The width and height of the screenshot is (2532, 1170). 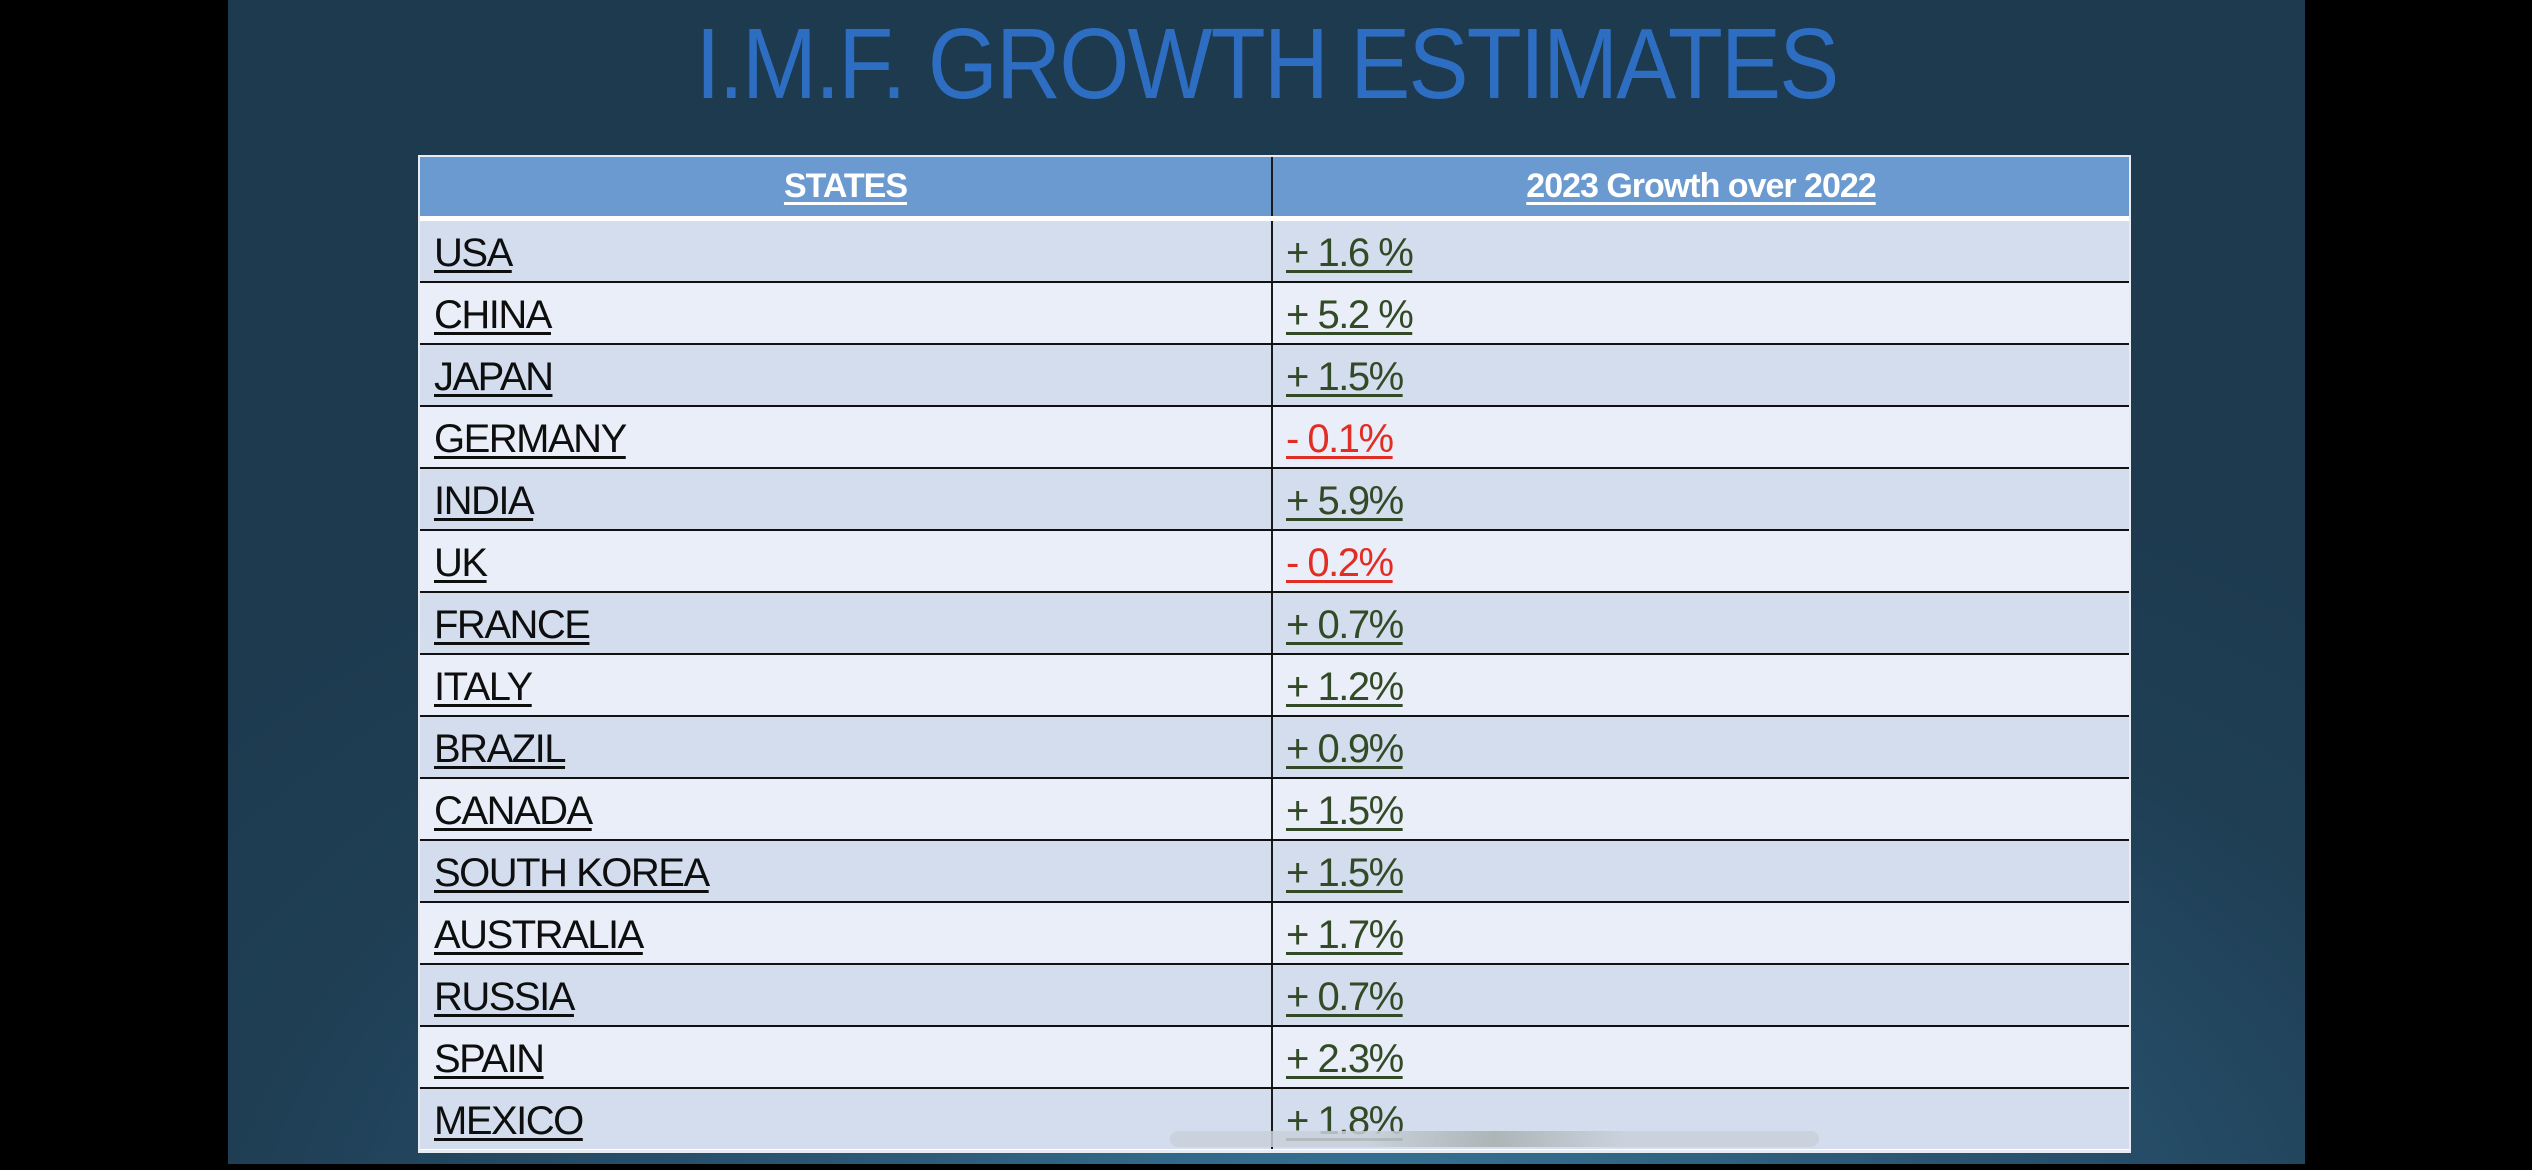 I want to click on table-row: AUSTRALIA + 1.7%, so click(x=1274, y=932).